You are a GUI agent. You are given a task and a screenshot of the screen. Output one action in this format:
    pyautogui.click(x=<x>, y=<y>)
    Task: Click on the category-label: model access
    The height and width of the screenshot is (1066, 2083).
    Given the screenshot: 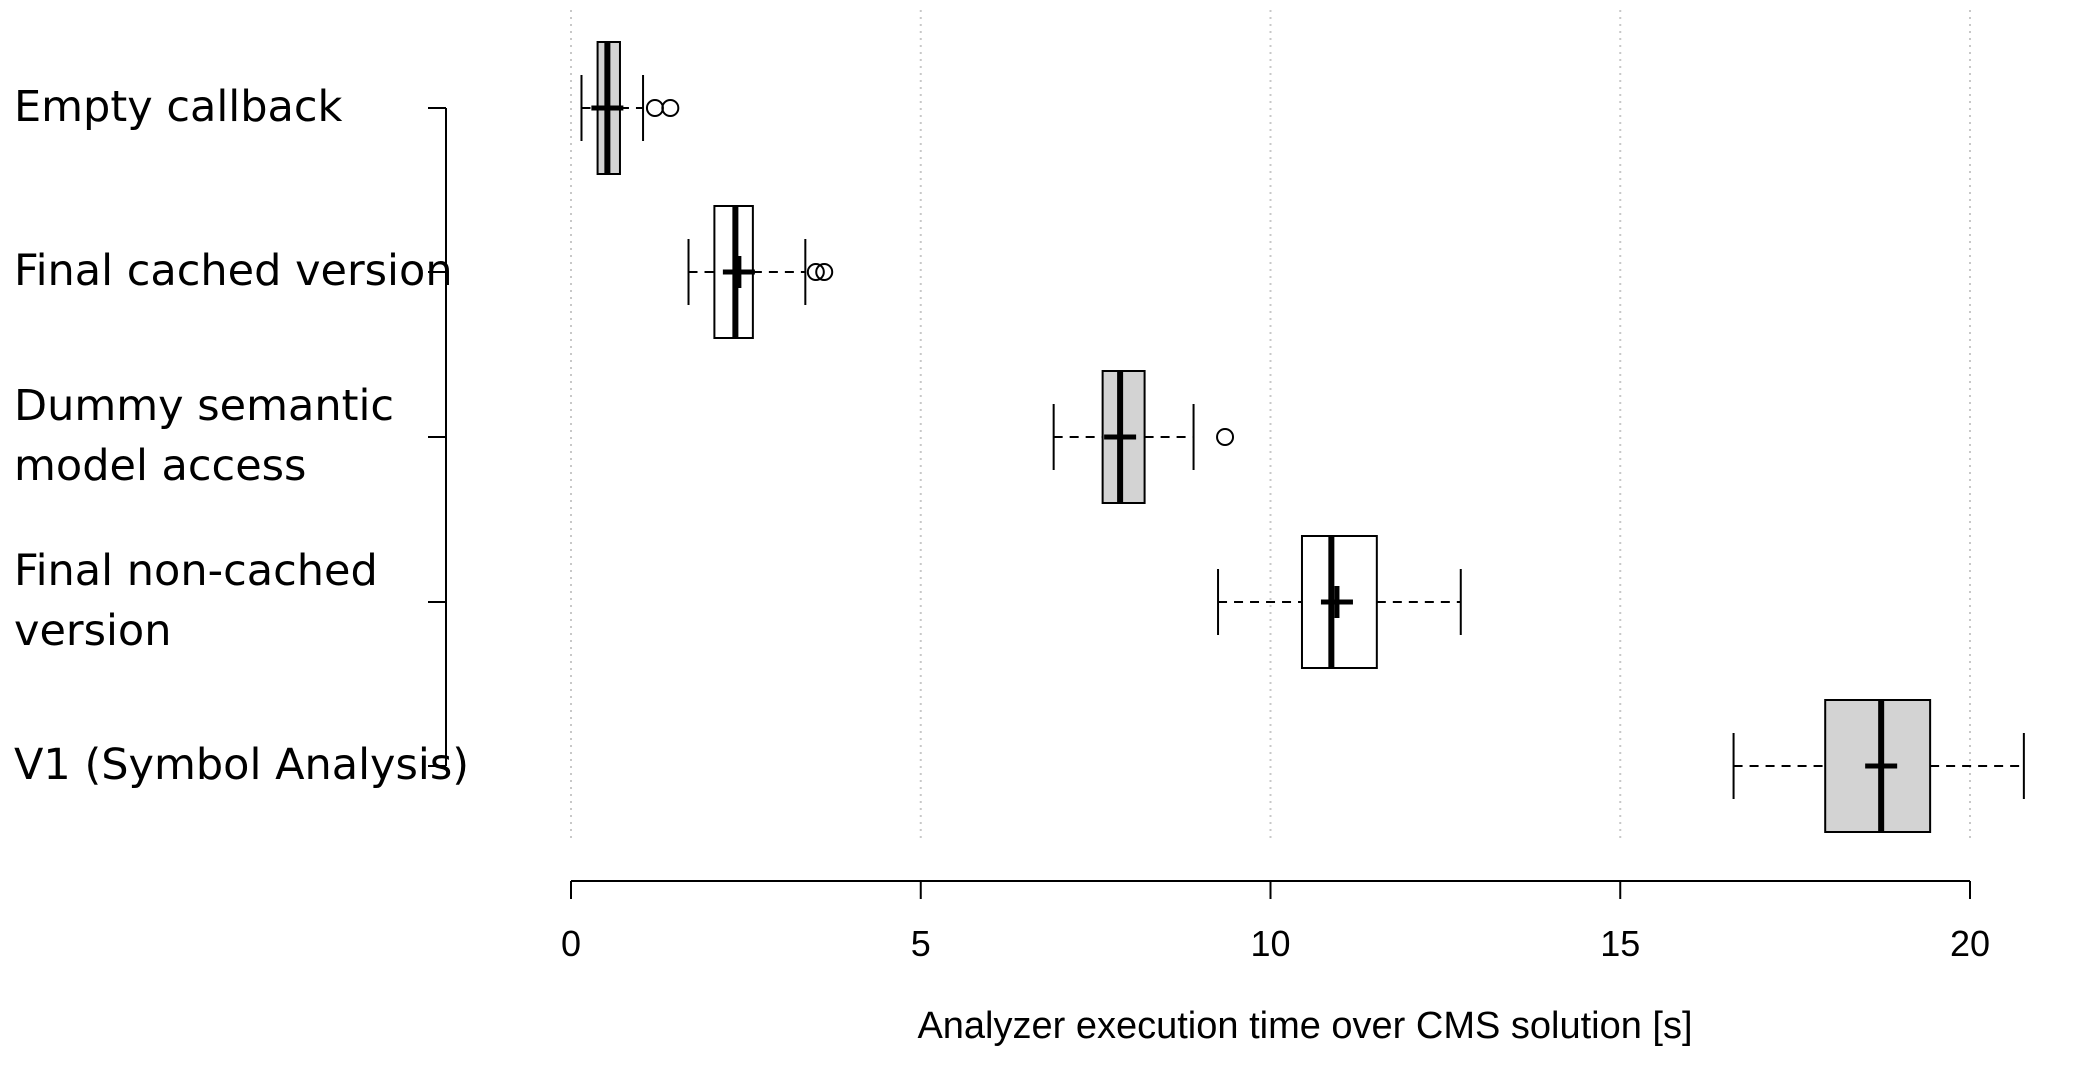 What is the action you would take?
    pyautogui.click(x=160, y=466)
    